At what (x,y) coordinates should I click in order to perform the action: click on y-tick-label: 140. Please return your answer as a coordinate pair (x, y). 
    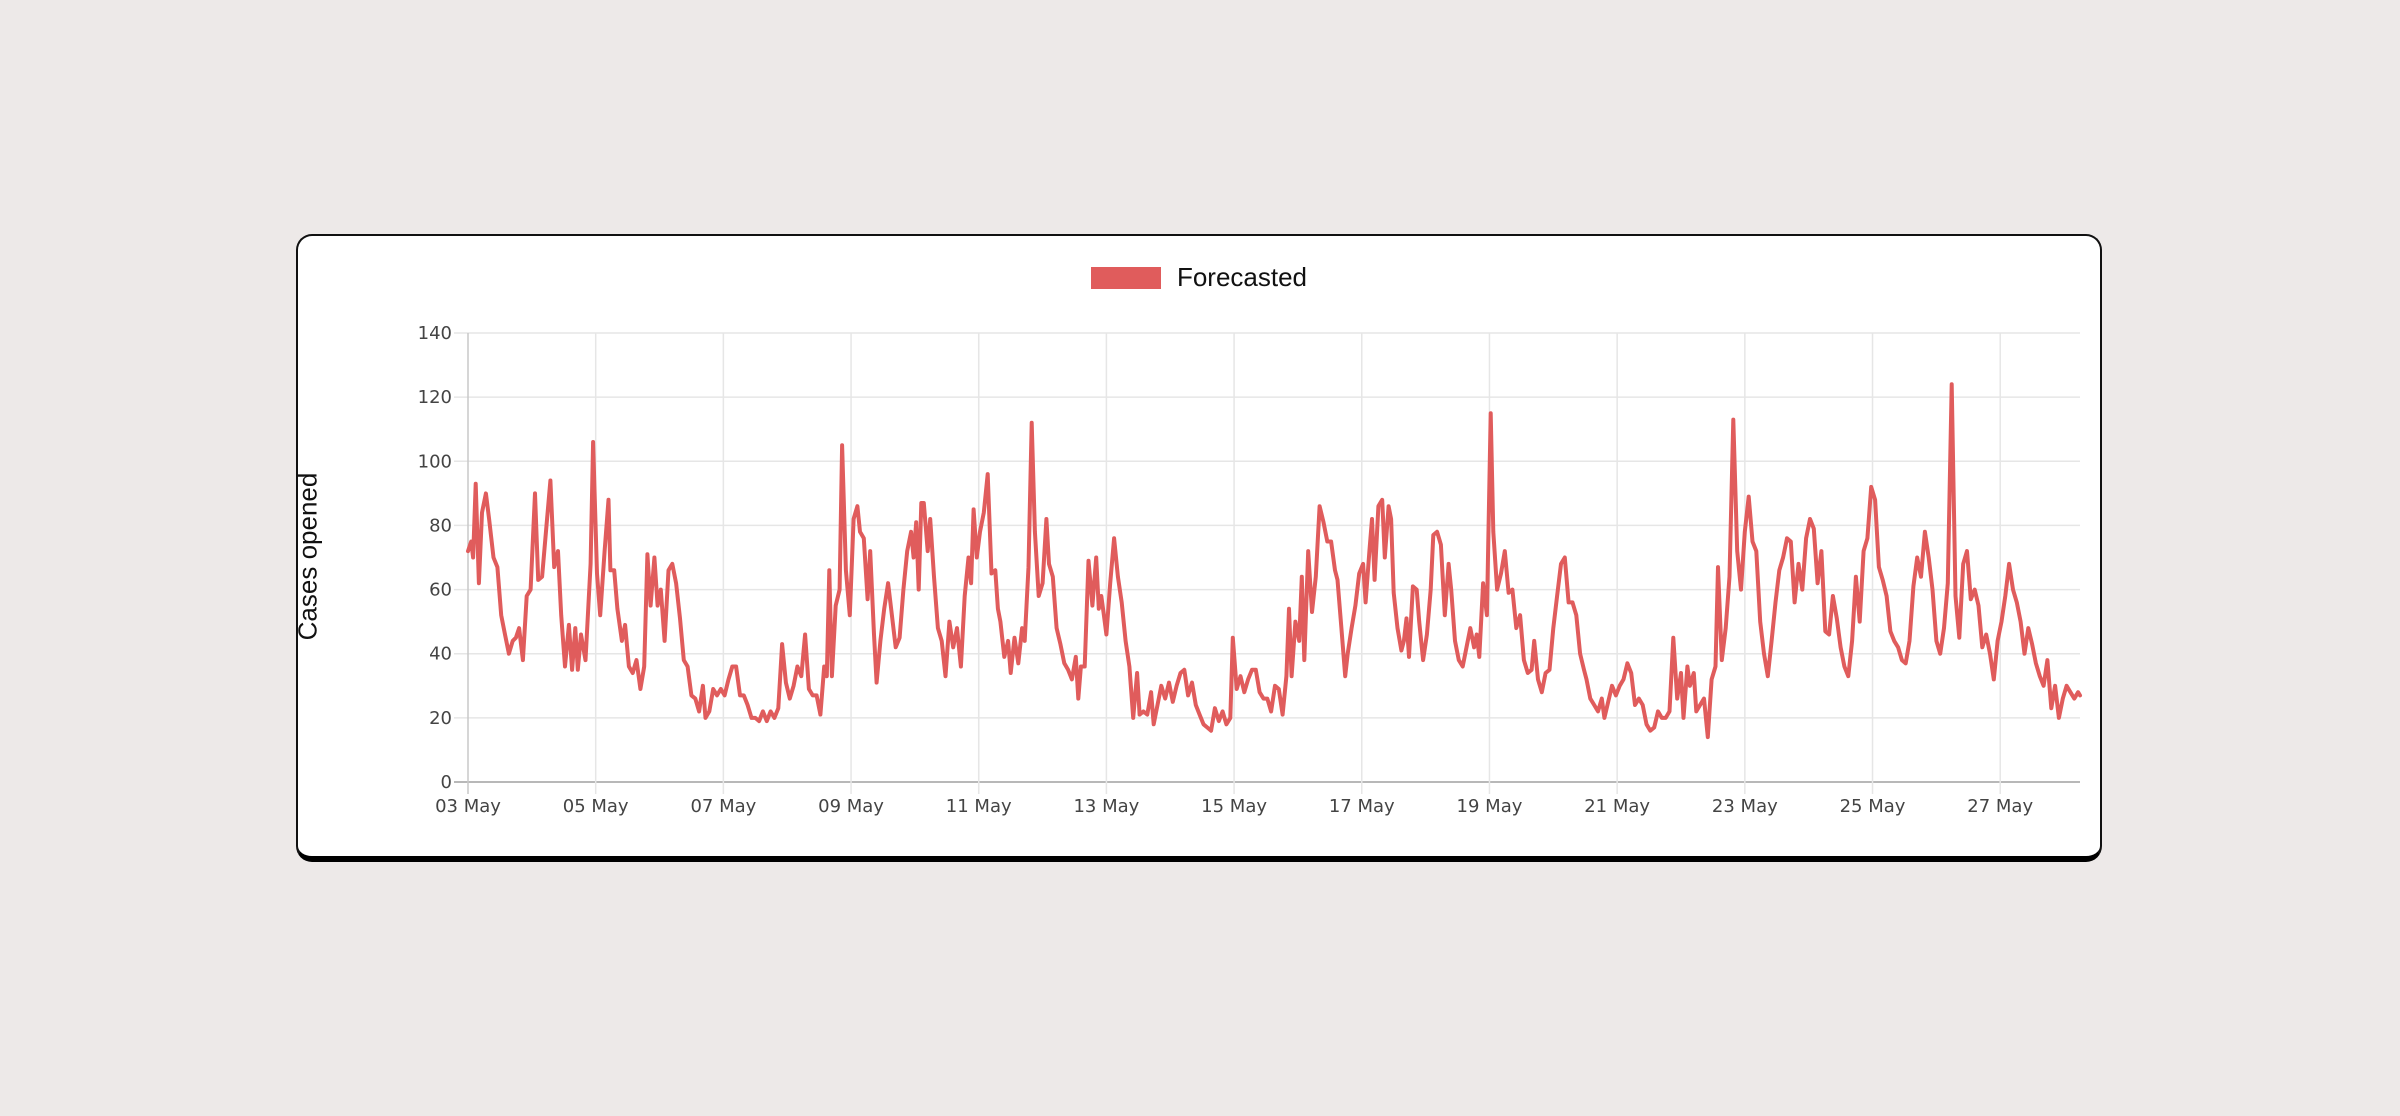
    Looking at the image, I should click on (435, 333).